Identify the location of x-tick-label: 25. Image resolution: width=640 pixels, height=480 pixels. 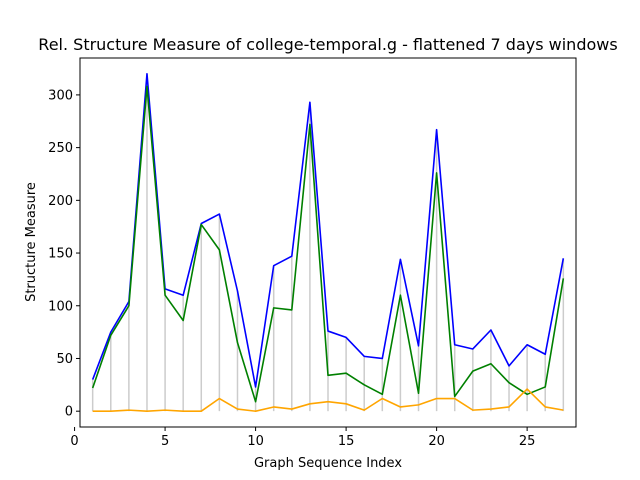
(527, 441).